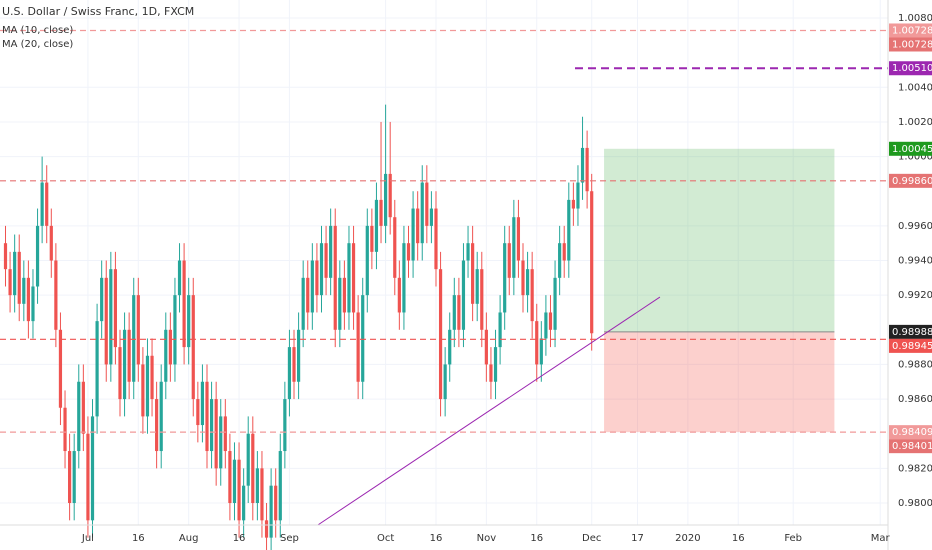  Describe the element at coordinates (37, 30) in the screenshot. I see `legend-entry: MA (10, close)` at that location.